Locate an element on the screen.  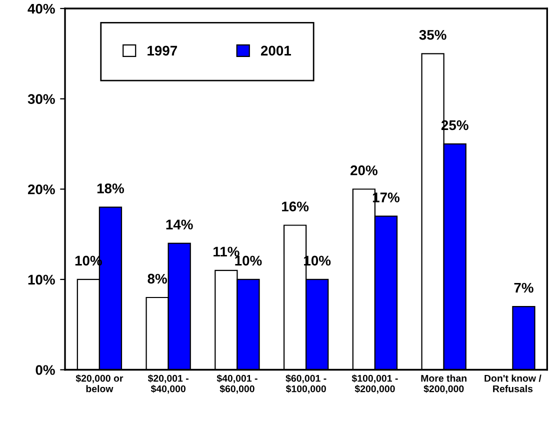
y-tick-label: 10% is located at coordinates (41, 279).